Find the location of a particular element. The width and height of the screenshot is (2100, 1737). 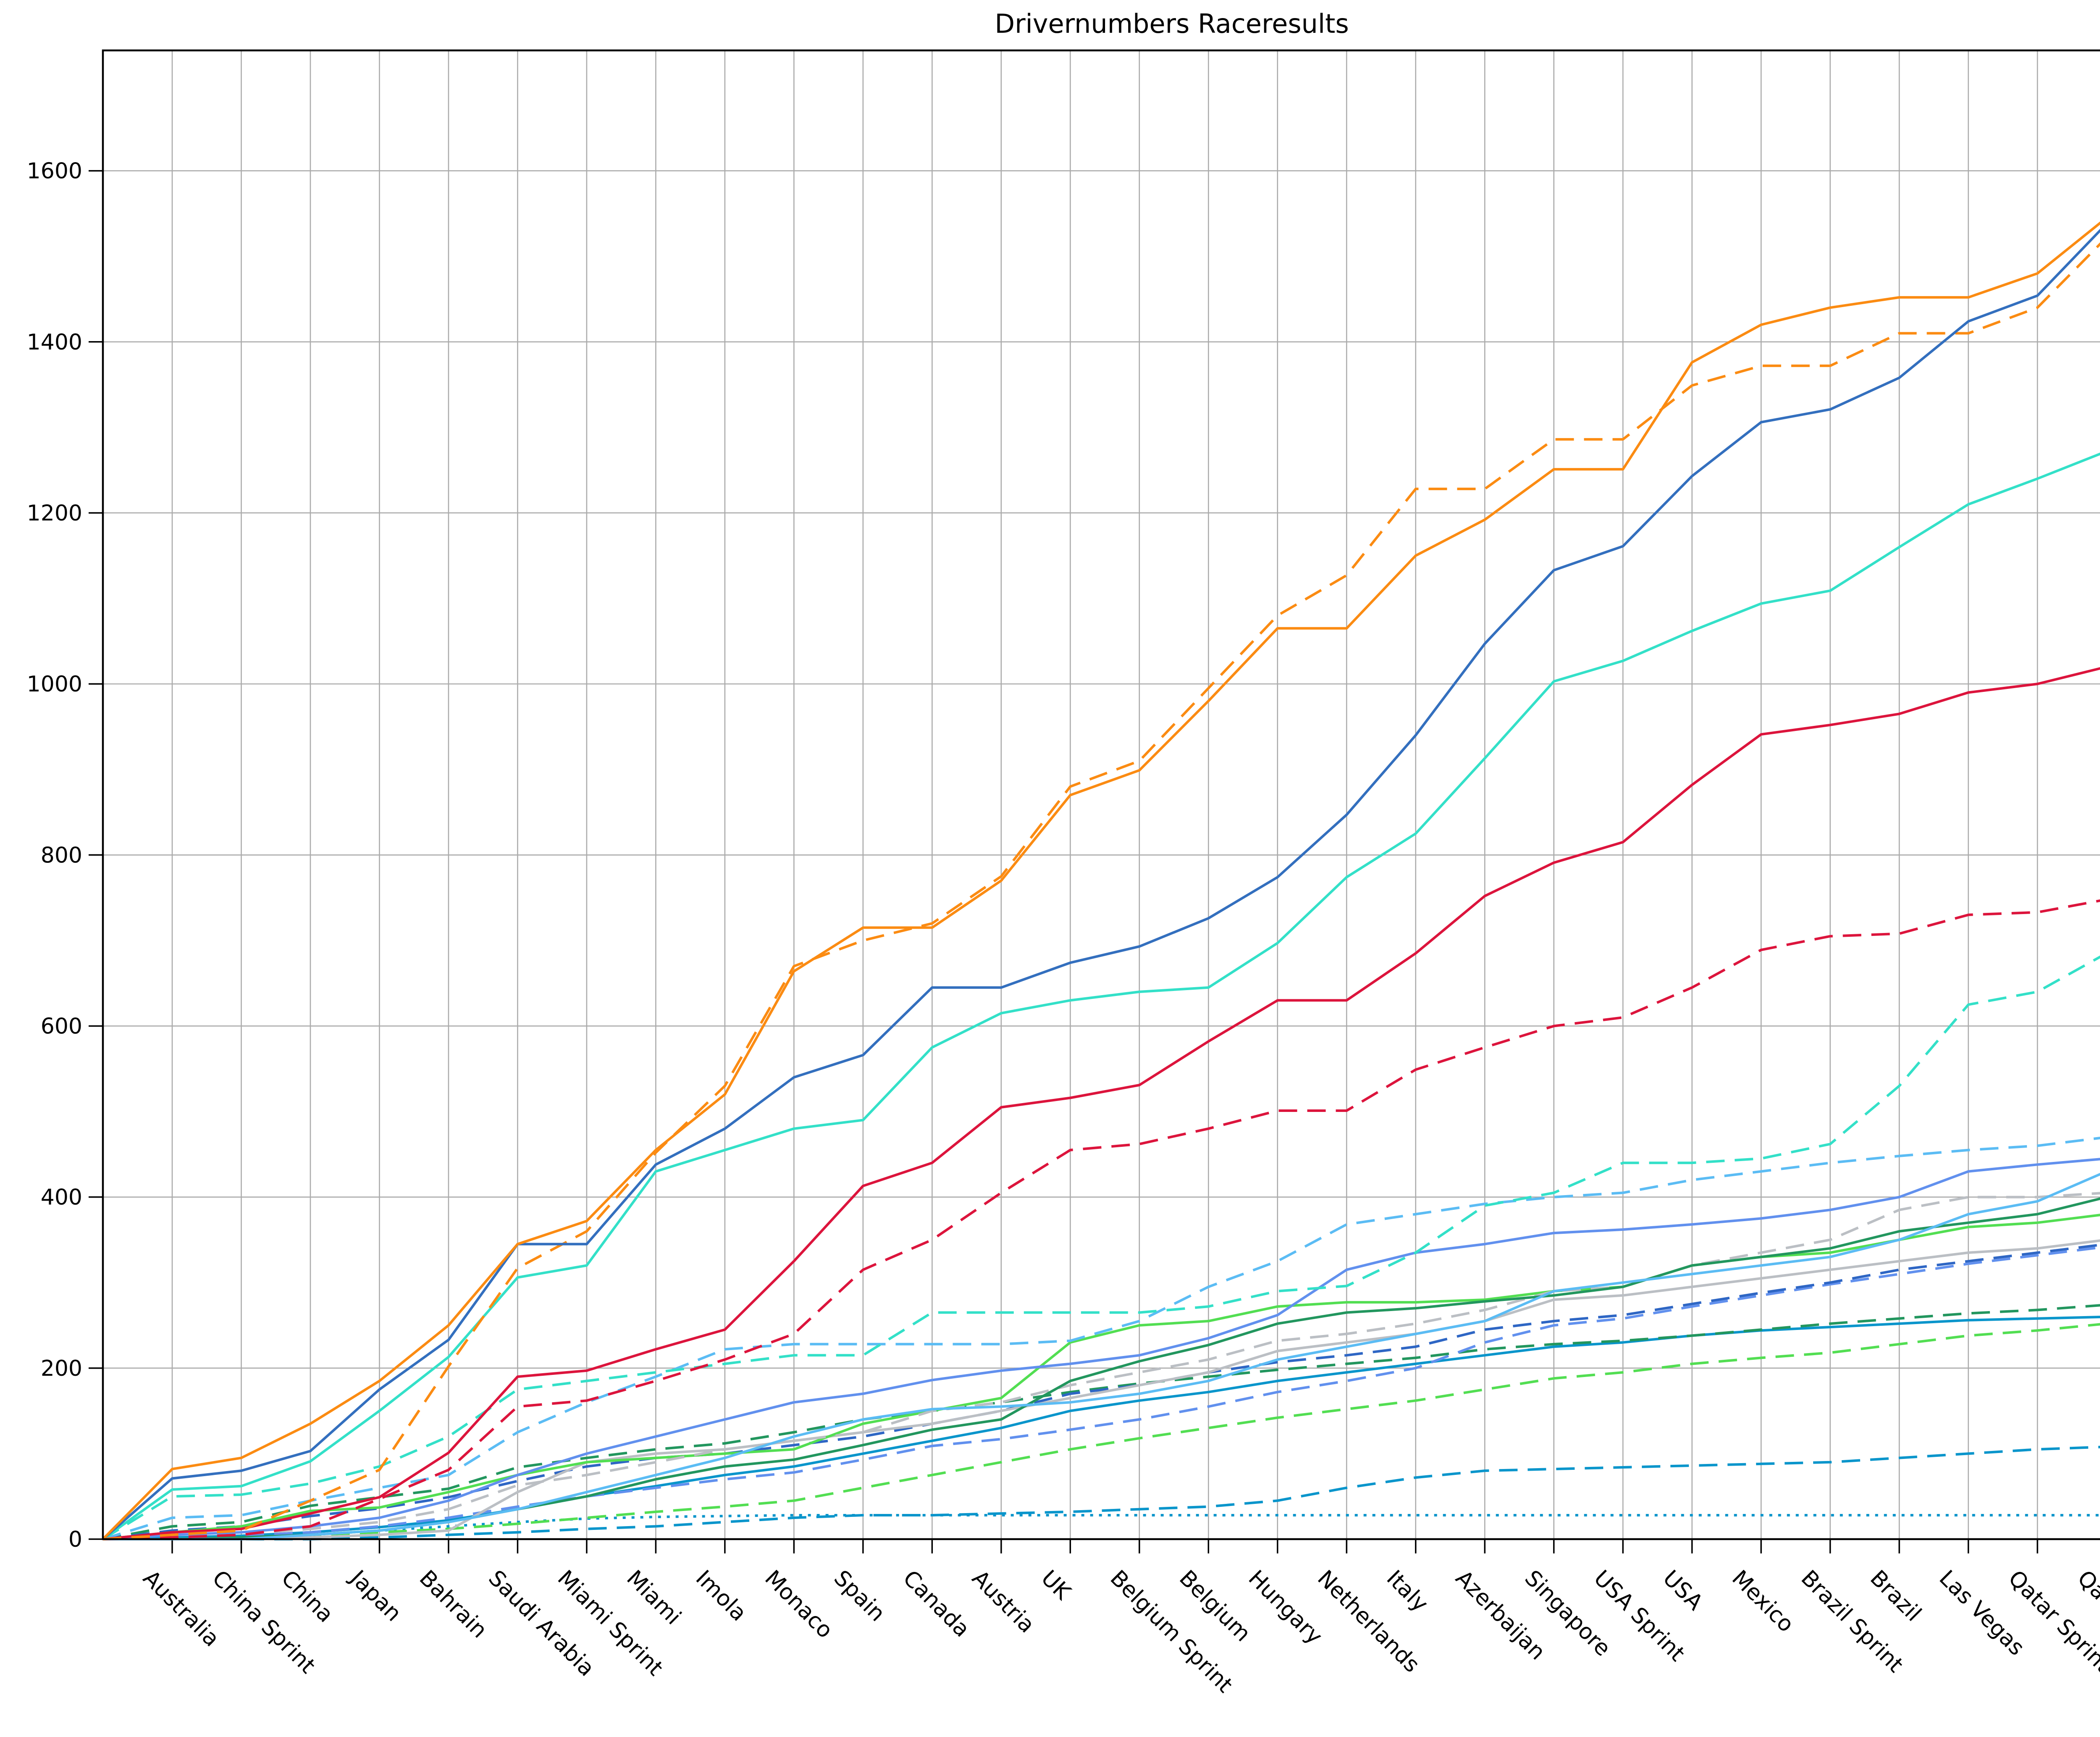

y-axis-tick-label: 0 is located at coordinates (75, 1539).